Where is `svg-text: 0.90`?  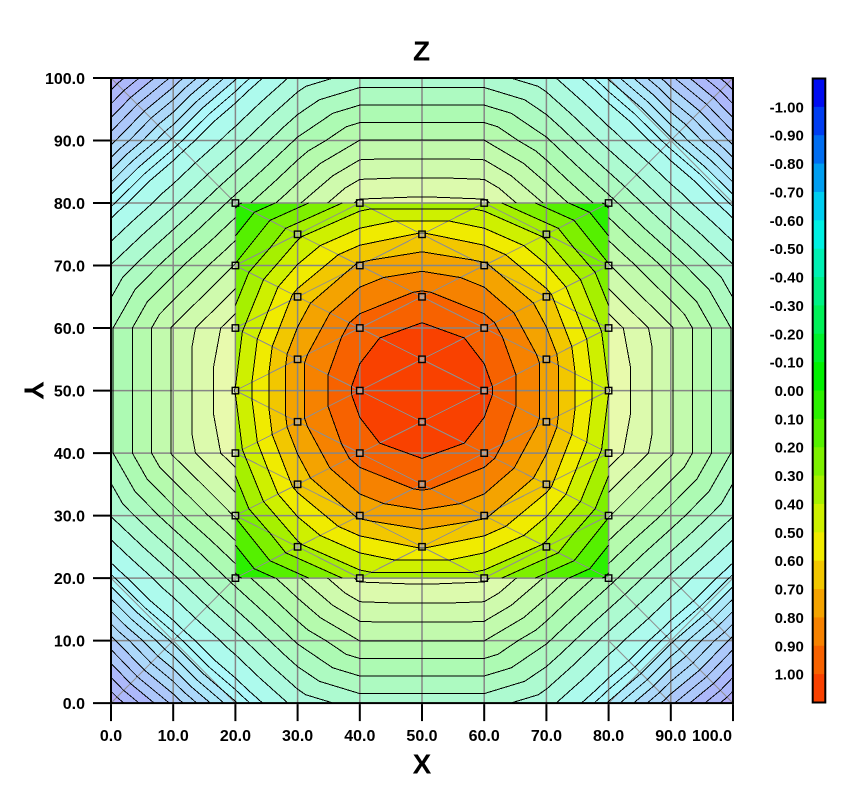
svg-text: 0.90 is located at coordinates (789, 646).